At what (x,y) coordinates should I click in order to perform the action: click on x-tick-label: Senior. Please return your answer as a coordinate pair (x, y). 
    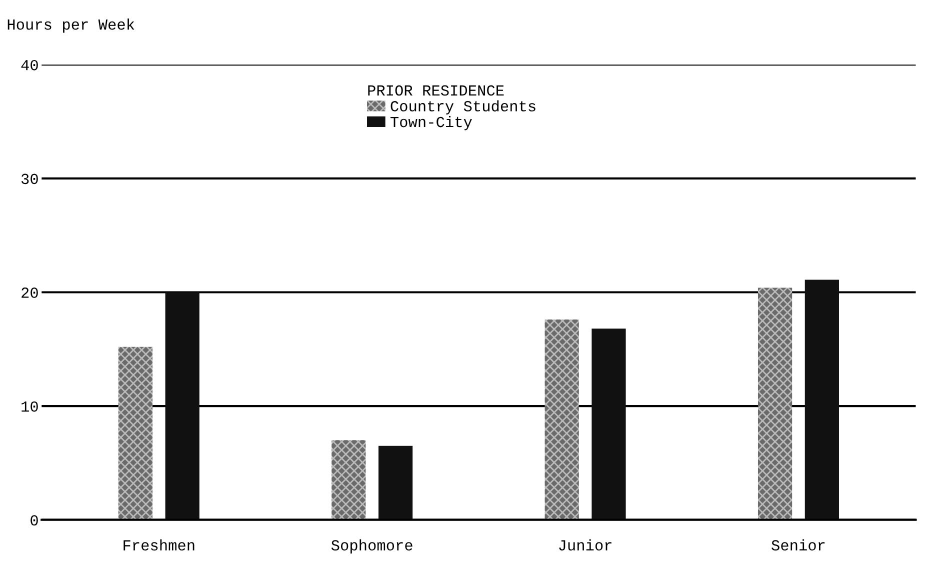
    Looking at the image, I should click on (798, 545).